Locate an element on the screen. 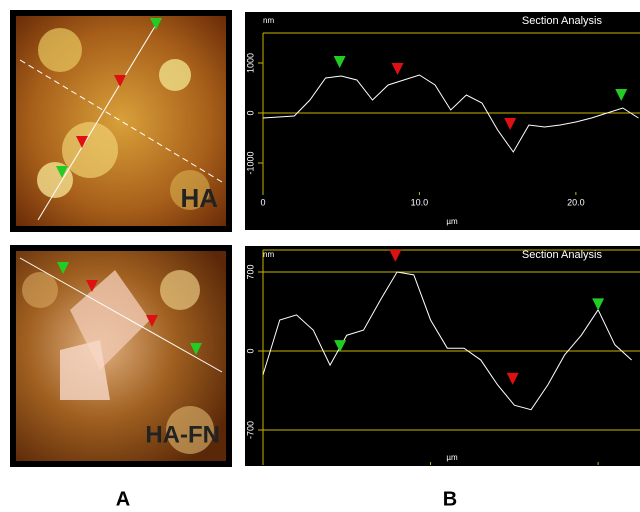 The image size is (640, 512). y-tick-label: 700 is located at coordinates (250, 271).